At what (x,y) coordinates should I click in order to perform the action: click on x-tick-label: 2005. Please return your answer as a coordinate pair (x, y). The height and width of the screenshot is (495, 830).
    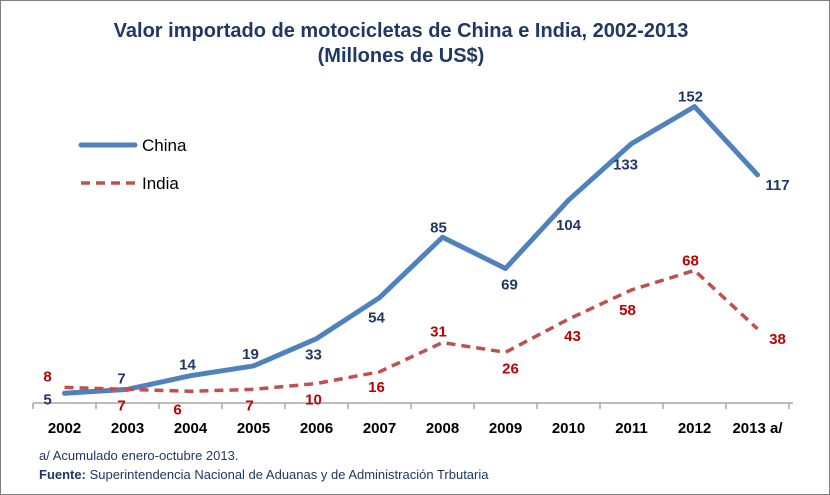
    Looking at the image, I should click on (253, 428).